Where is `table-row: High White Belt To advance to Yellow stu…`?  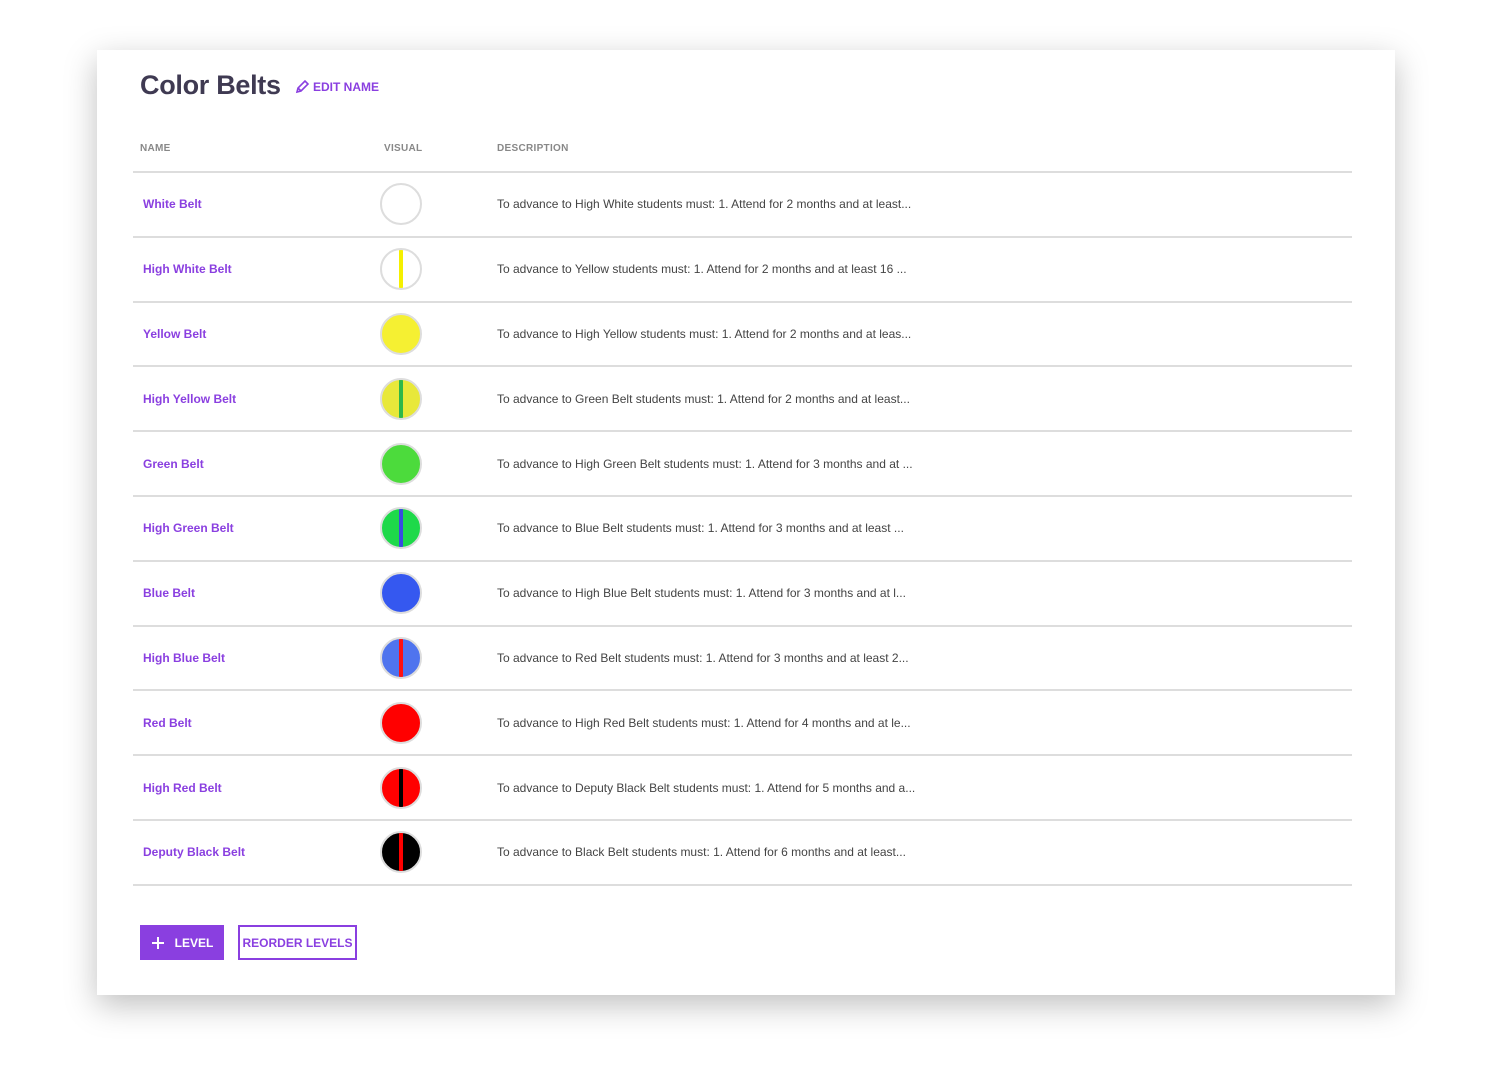 table-row: High White Belt To advance to Yellow stu… is located at coordinates (742, 270).